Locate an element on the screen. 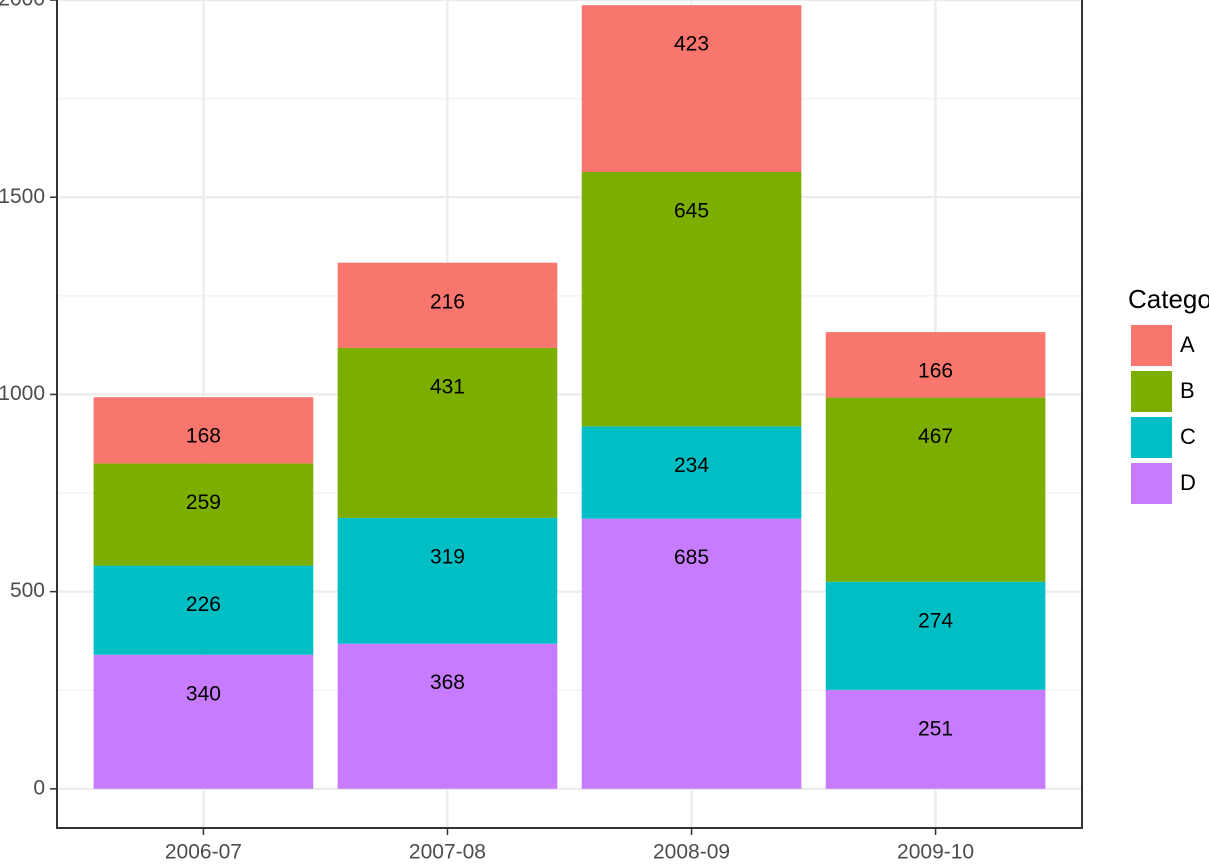 This screenshot has height=864, width=1209. legend-label: D is located at coordinates (1188, 482).